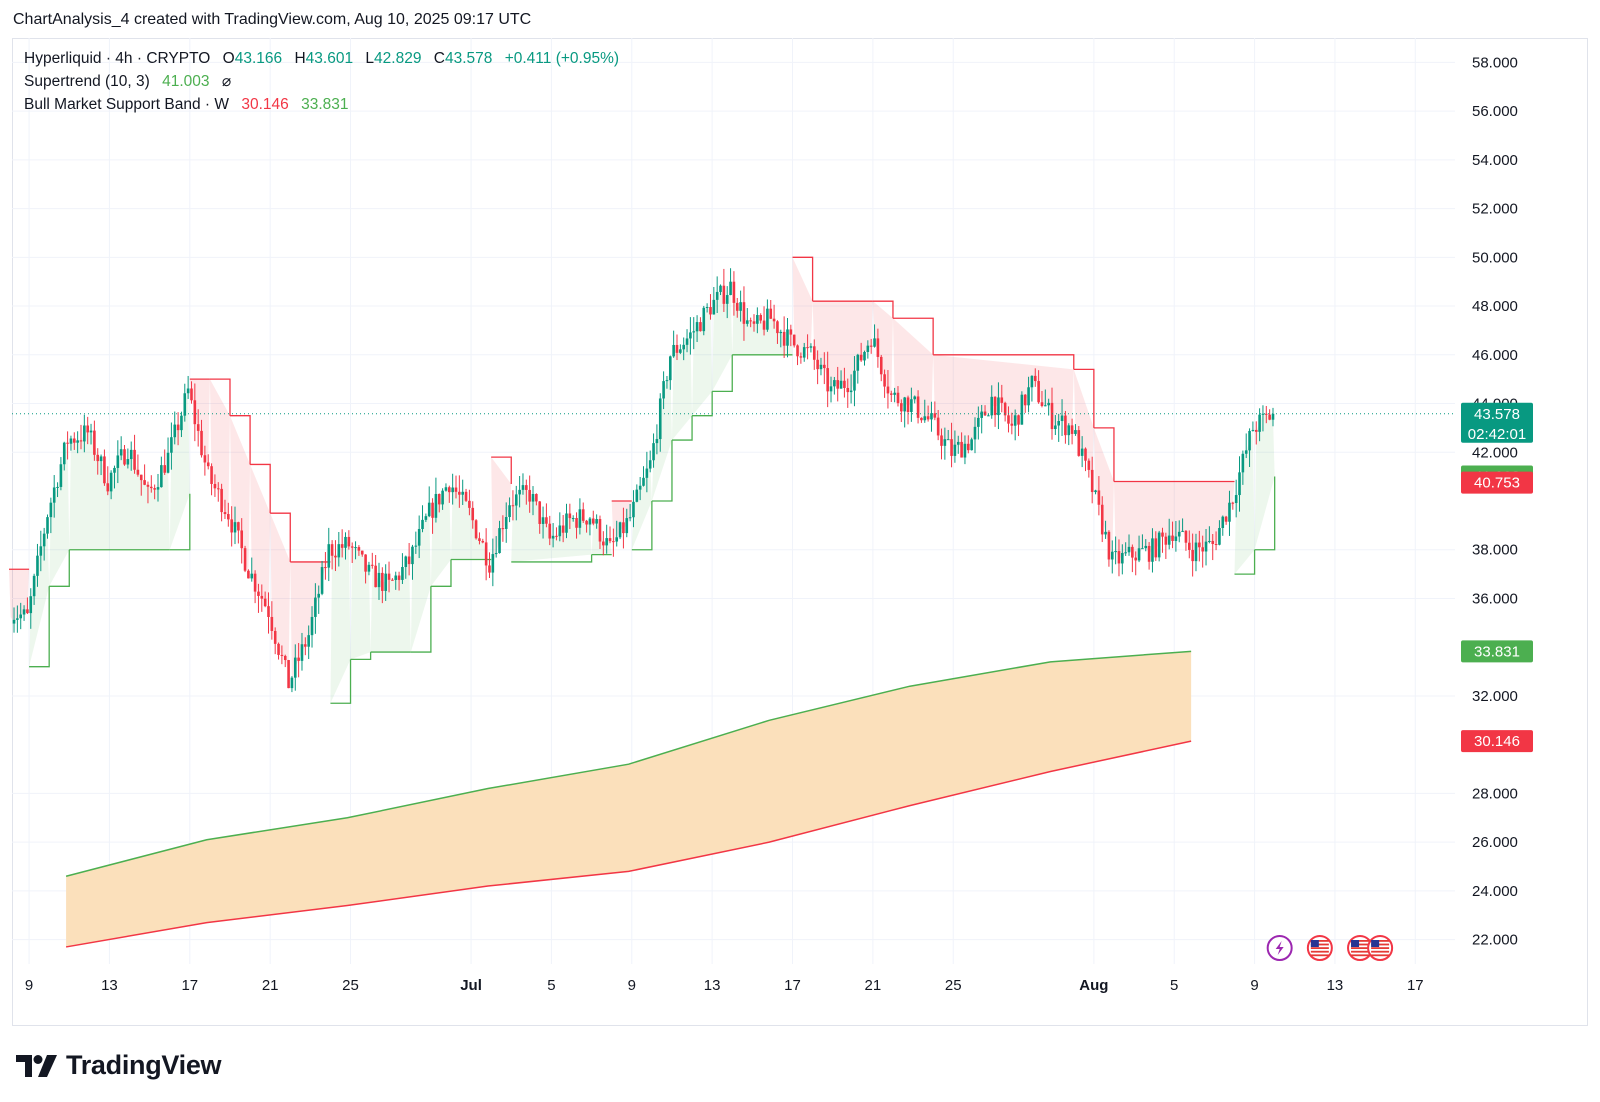  What do you see at coordinates (628, 763) in the screenshot?
I see `bmsb-upper-line` at bounding box center [628, 763].